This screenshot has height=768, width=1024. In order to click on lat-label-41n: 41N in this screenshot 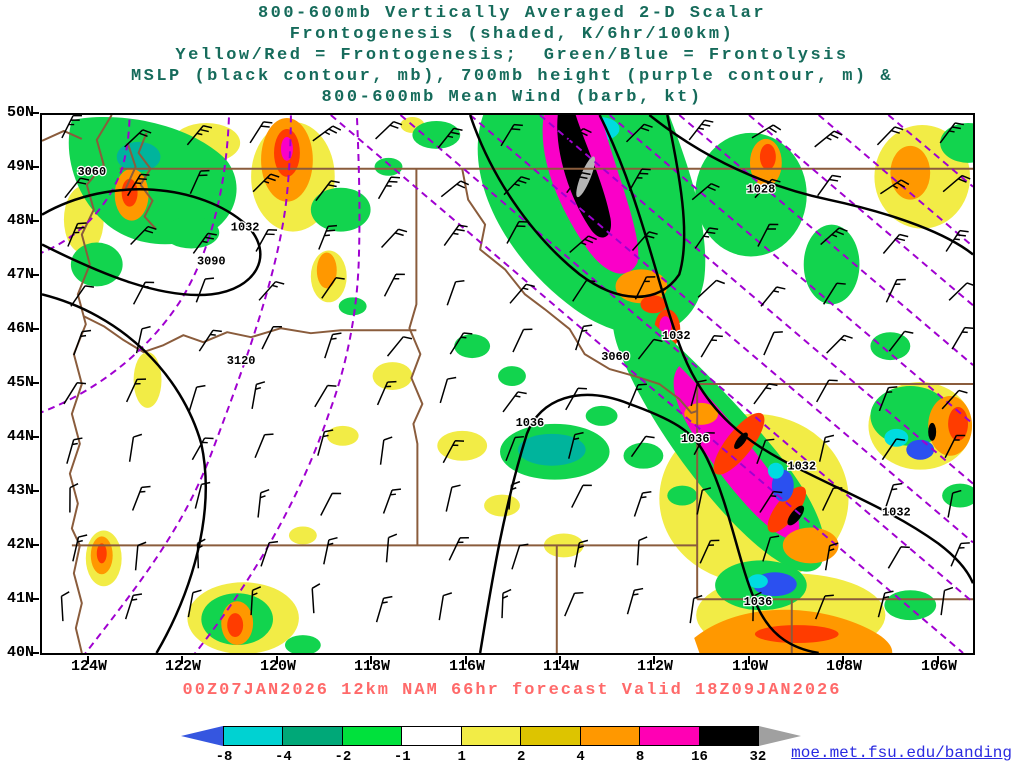, I will do `click(20, 598)`.